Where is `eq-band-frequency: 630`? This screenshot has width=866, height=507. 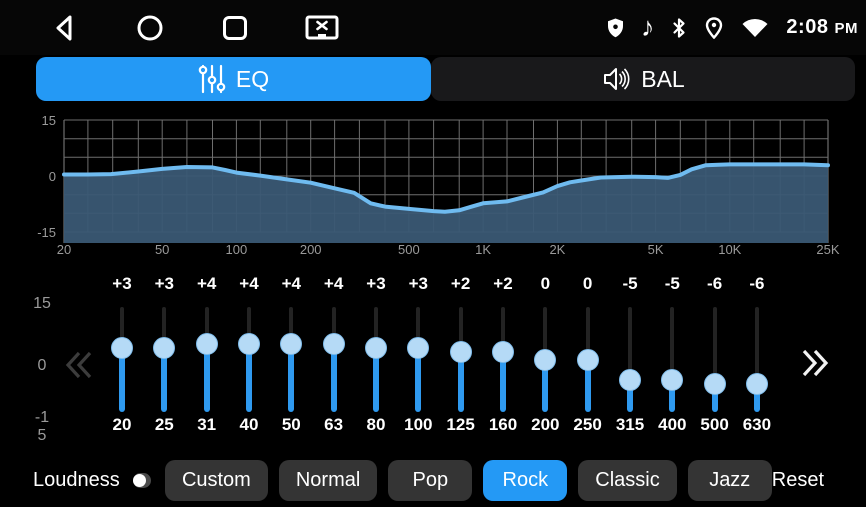
eq-band-frequency: 630 is located at coordinates (757, 424).